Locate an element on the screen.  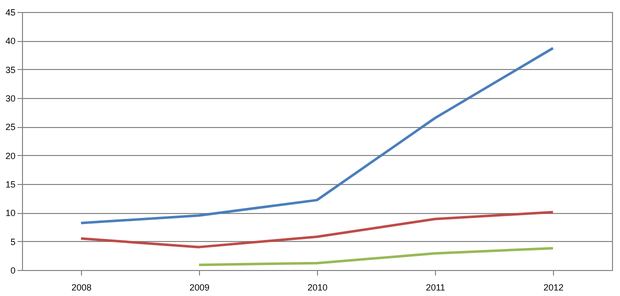
x-tick-label: 2008 is located at coordinates (81, 287).